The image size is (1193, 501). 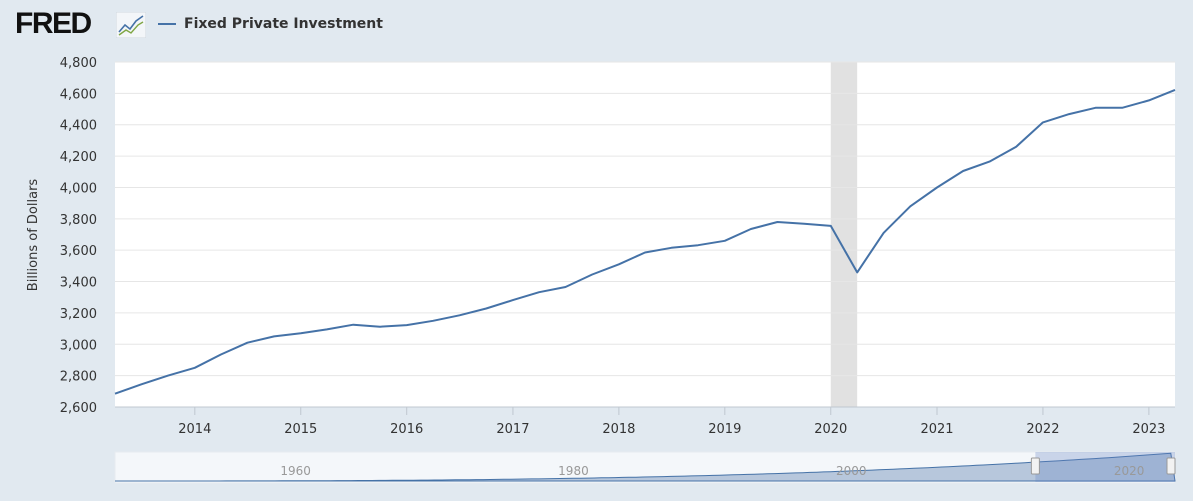 What do you see at coordinates (78, 63) in the screenshot?
I see `y-tick-label: 4,800` at bounding box center [78, 63].